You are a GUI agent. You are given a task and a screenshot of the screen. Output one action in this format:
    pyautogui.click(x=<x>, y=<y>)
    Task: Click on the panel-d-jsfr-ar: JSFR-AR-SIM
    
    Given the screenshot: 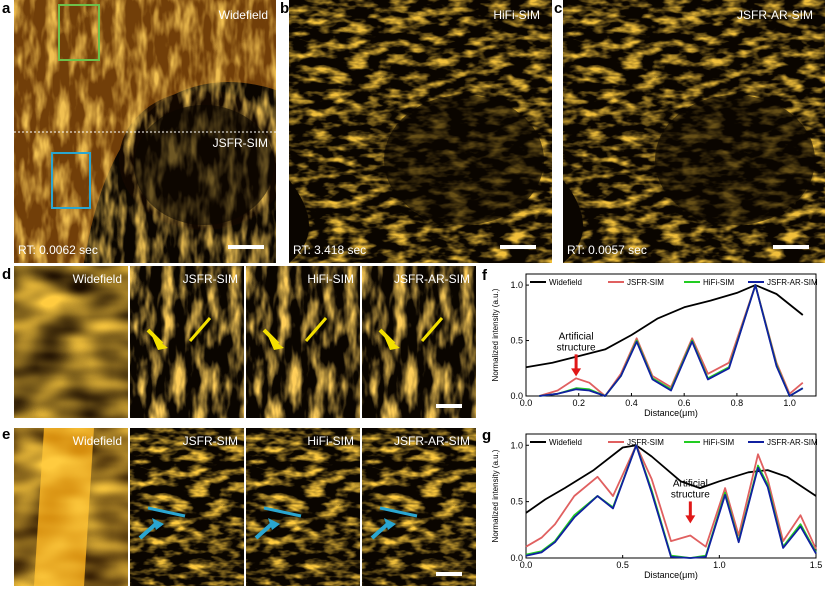 What is the action you would take?
    pyautogui.click(x=419, y=342)
    